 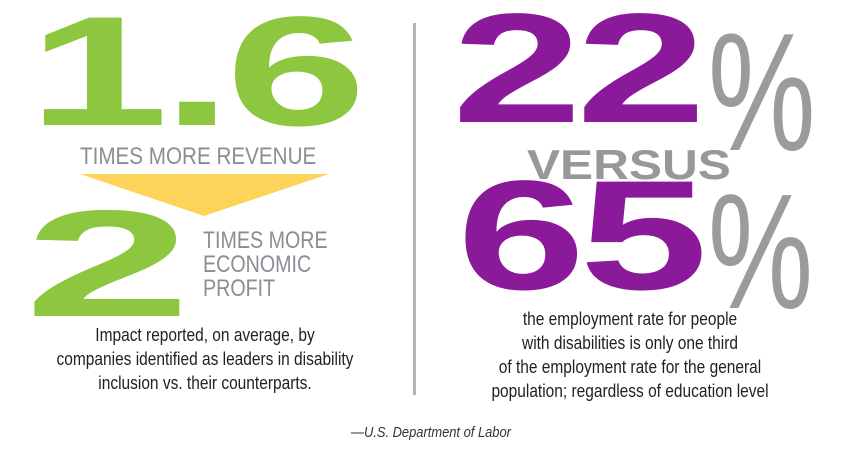 What do you see at coordinates (630, 319) in the screenshot?
I see `caption-line: the employment rate for people` at bounding box center [630, 319].